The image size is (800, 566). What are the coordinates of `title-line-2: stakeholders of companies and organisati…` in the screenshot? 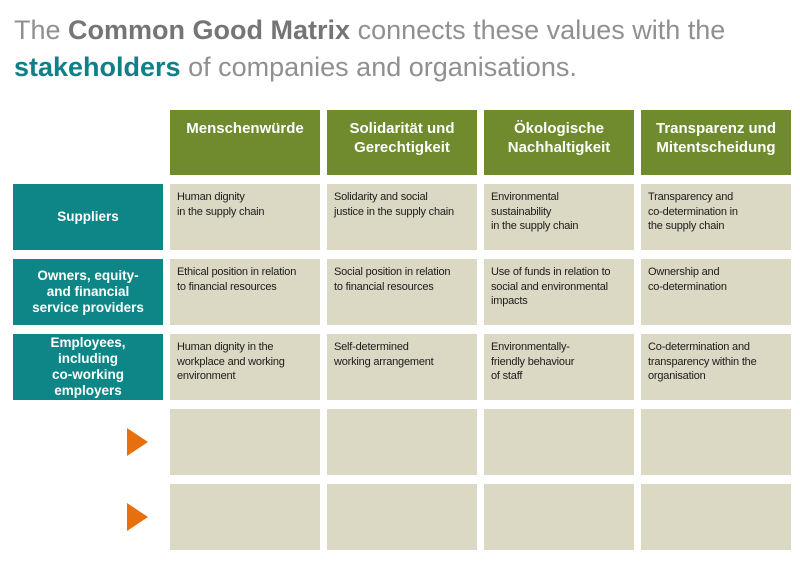 It's located at (369, 67).